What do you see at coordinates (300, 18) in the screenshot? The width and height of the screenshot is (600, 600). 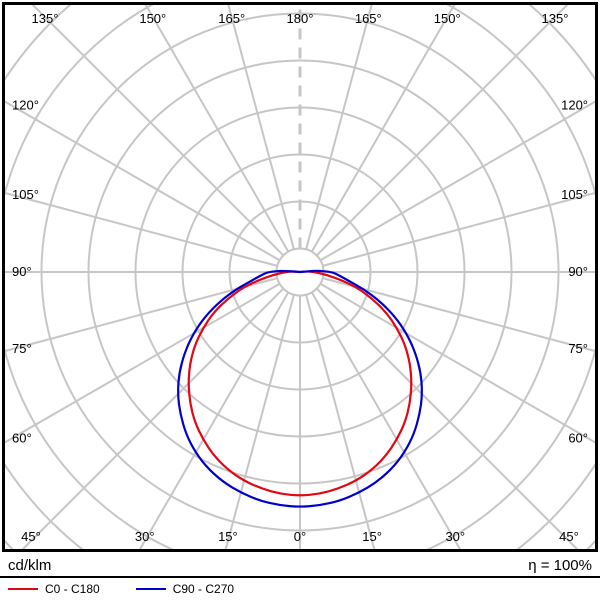 I see `angle-label: 180°` at bounding box center [300, 18].